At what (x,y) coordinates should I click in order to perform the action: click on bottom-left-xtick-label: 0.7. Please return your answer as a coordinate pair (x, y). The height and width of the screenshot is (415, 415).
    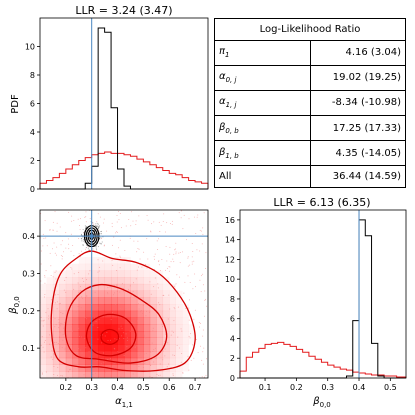
    Looking at the image, I should click on (195, 387).